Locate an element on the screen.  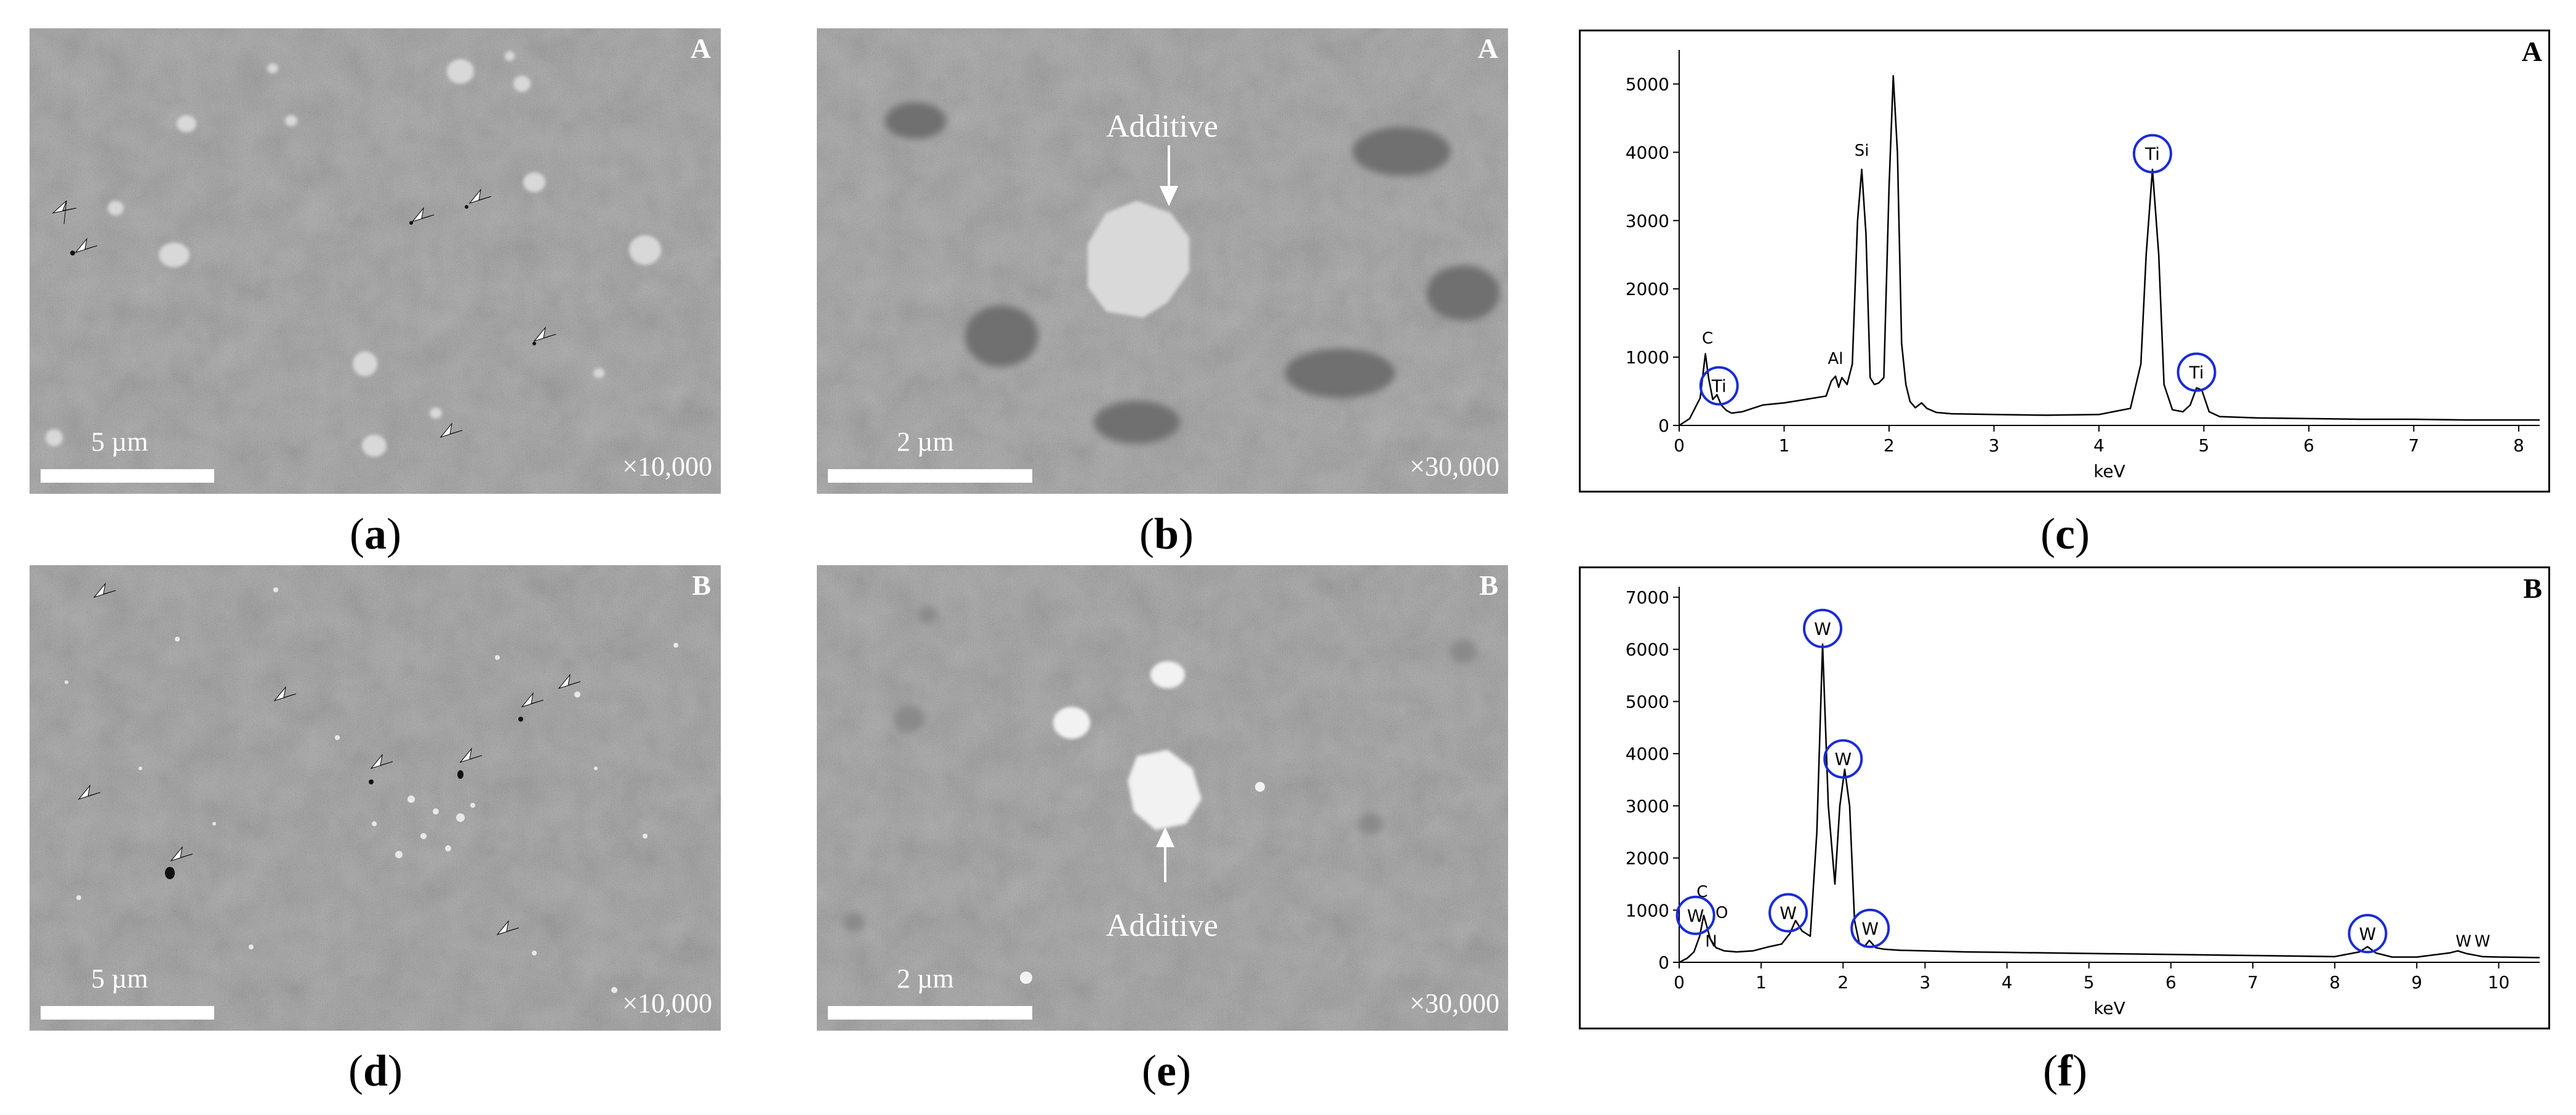
panel-label-d: (d) is located at coordinates (375, 1070).